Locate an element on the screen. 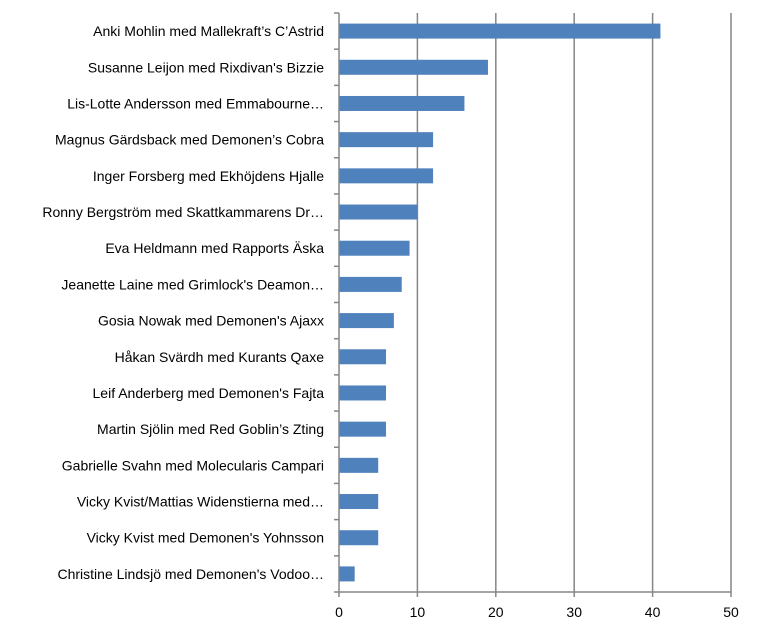 This screenshot has width=775, height=637. category-label: Magnus Gärdsback med Demonen’s Cobra is located at coordinates (189, 140).